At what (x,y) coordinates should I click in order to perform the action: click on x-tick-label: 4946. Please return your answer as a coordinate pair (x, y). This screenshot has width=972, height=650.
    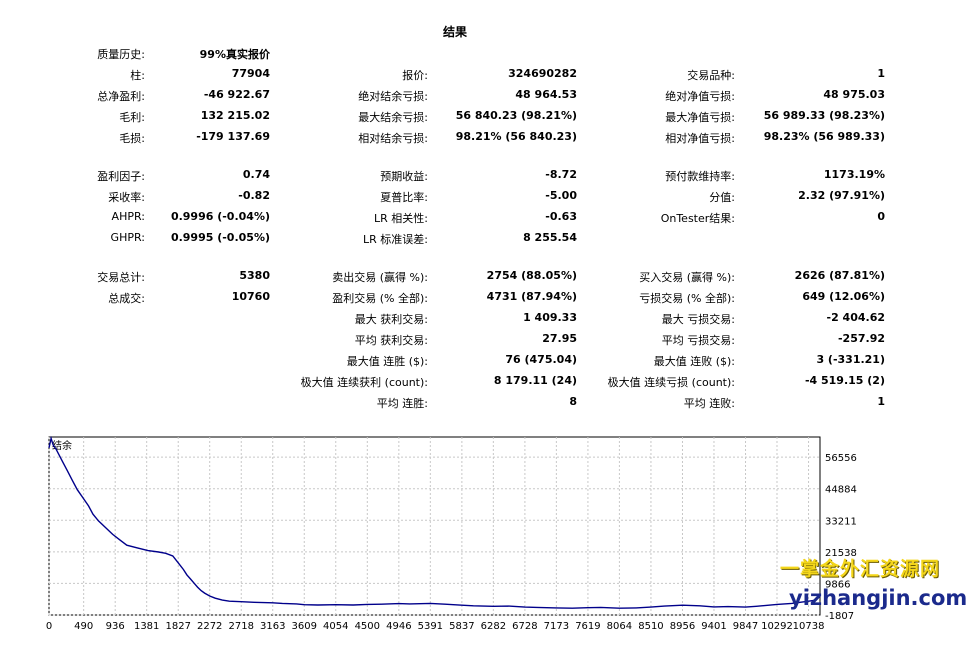
    Looking at the image, I should click on (398, 626).